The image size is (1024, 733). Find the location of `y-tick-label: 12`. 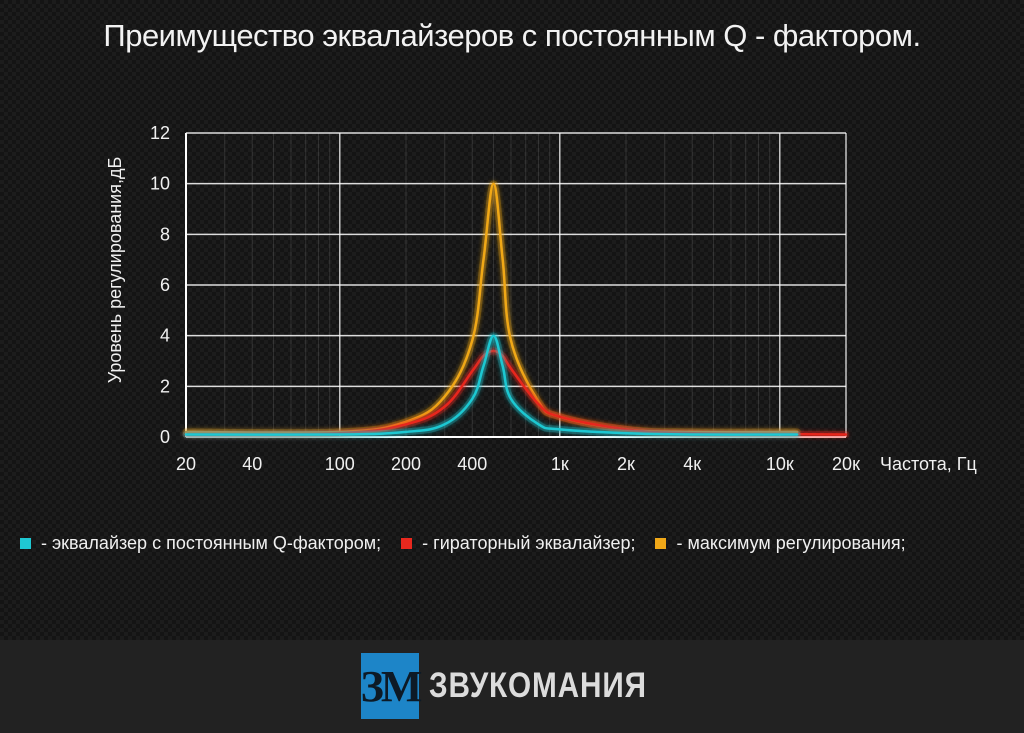

y-tick-label: 12 is located at coordinates (160, 133).